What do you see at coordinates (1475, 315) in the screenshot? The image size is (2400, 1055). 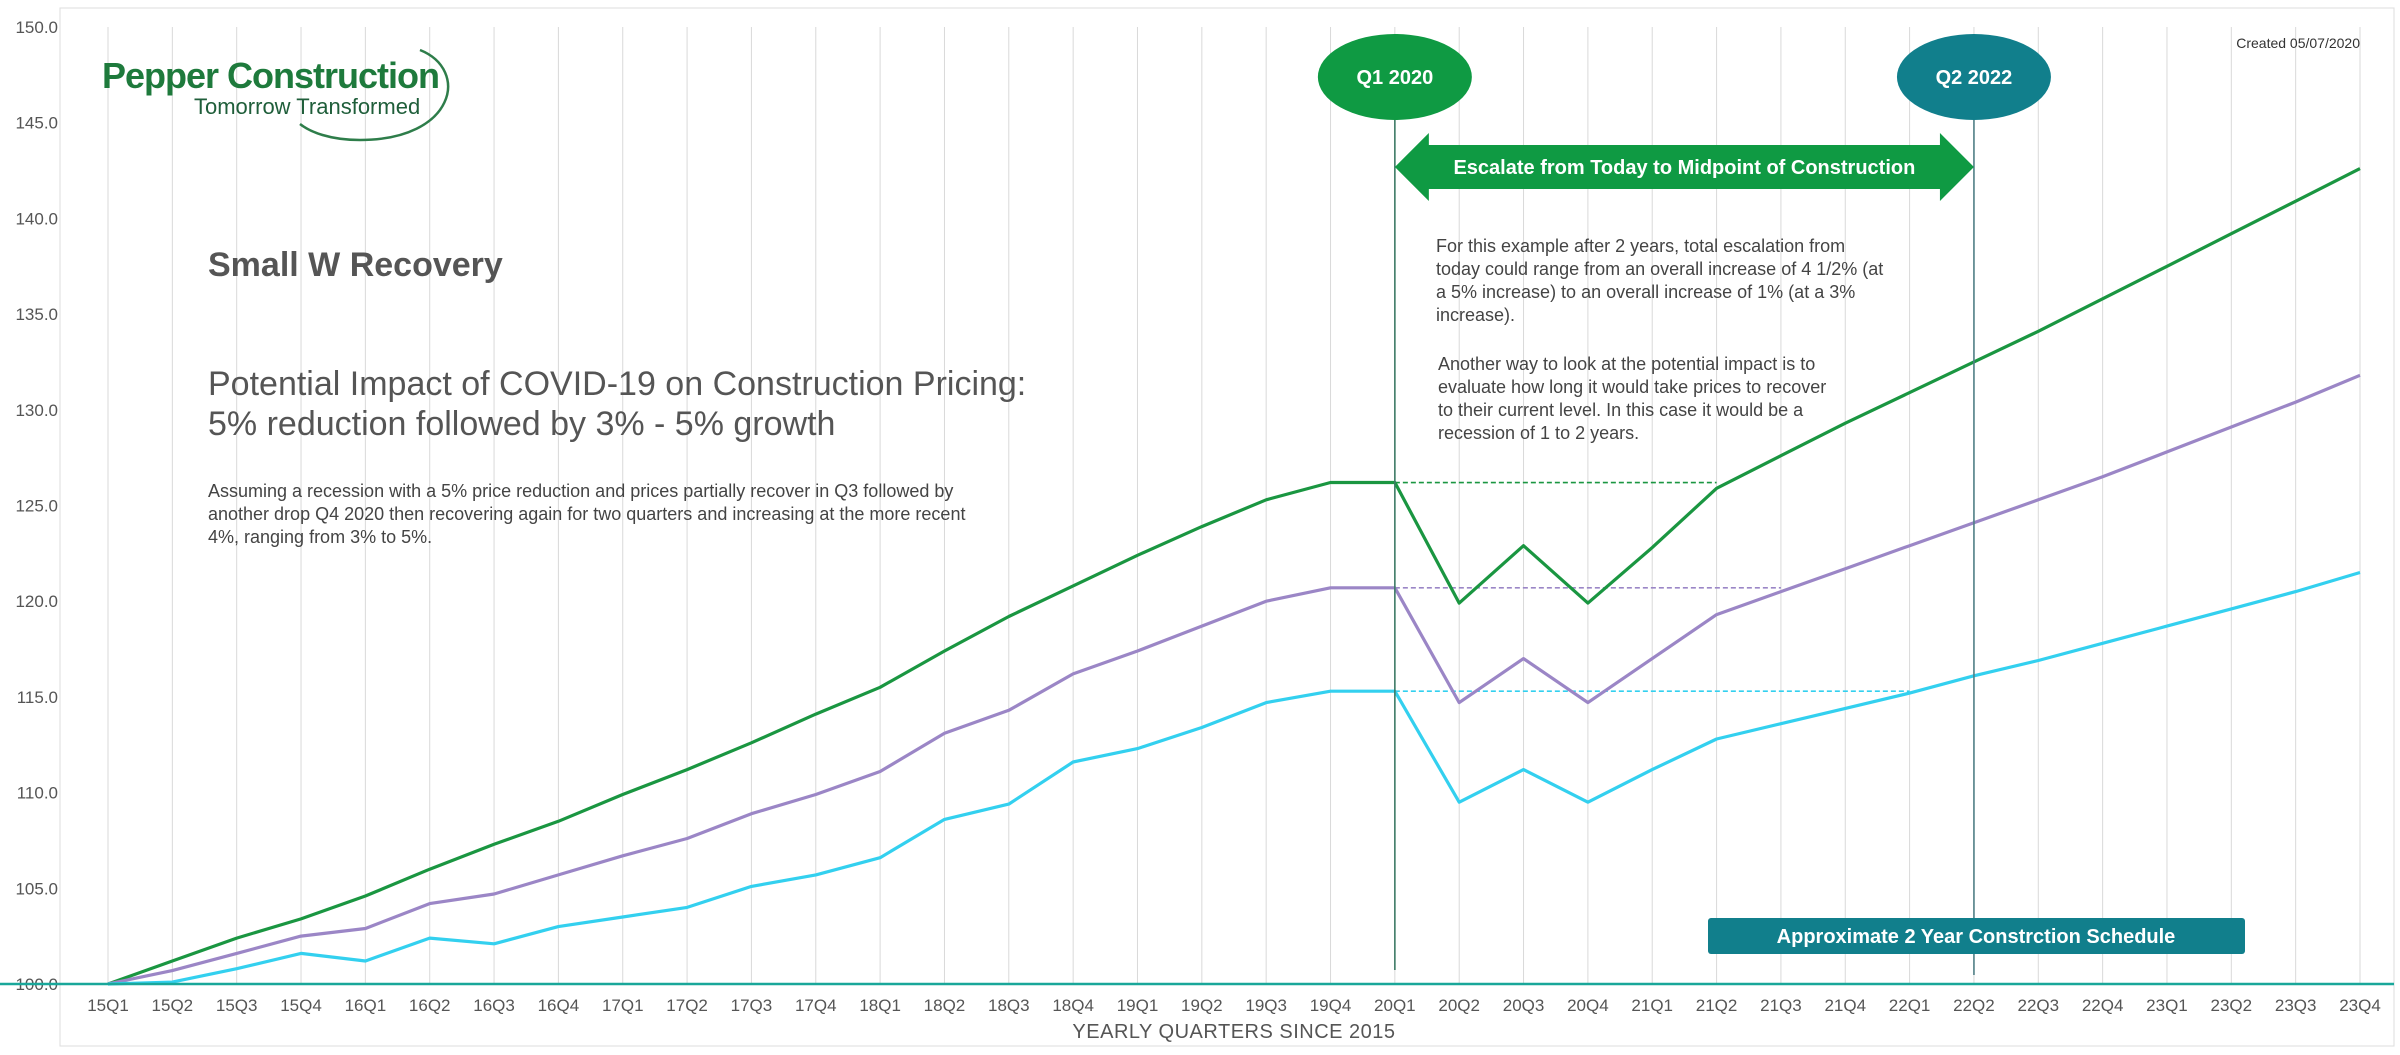 I see `note-1-line-4: increase).` at bounding box center [1475, 315].